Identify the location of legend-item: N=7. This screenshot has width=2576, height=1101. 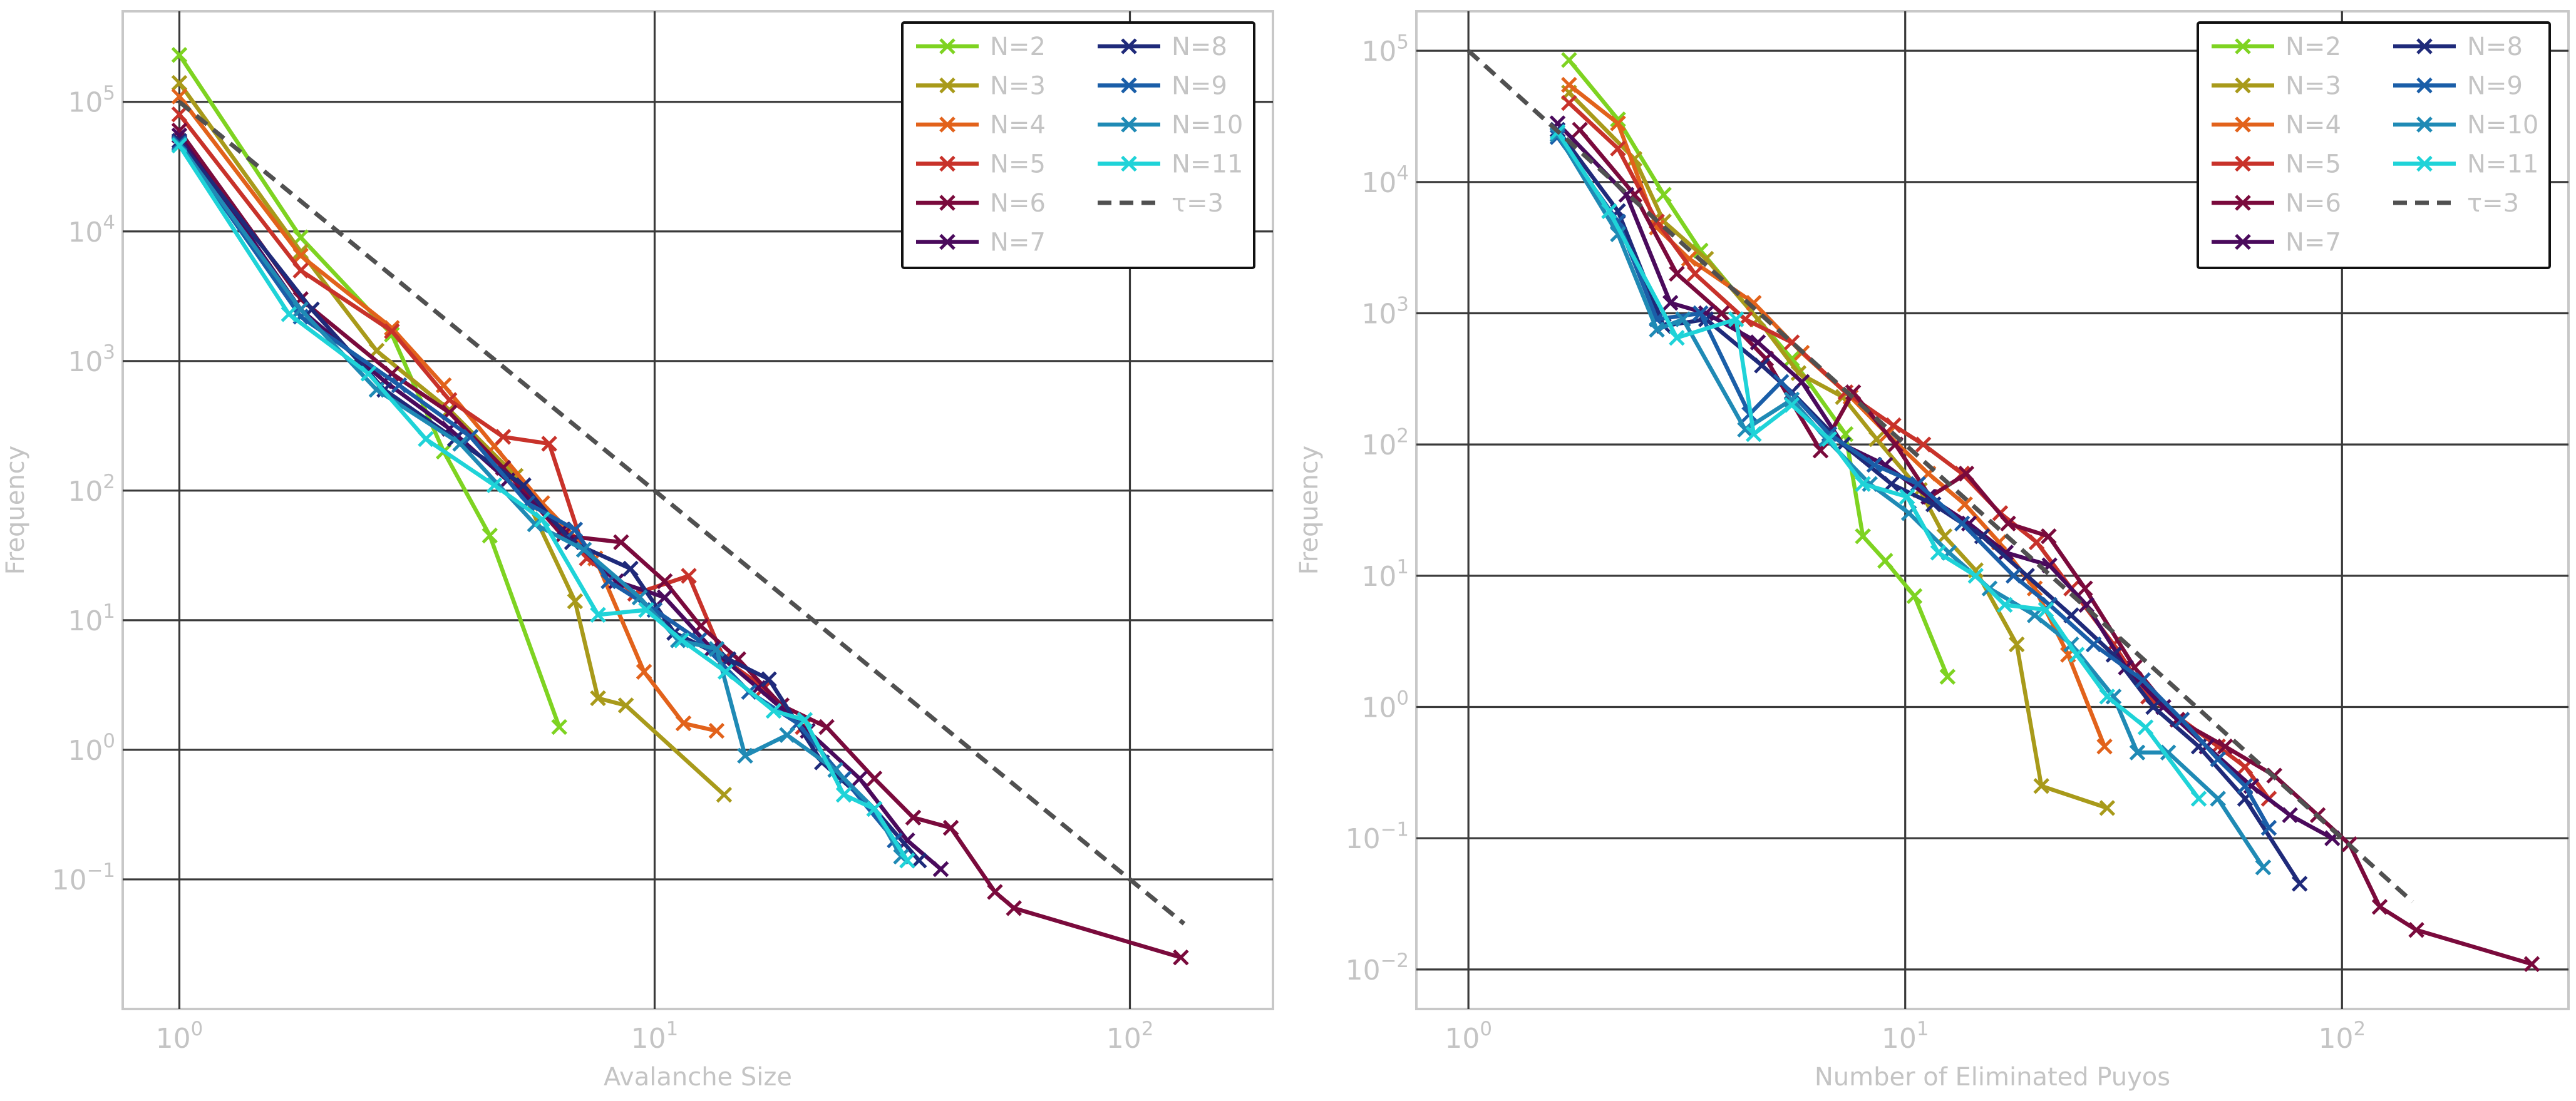
(981, 242).